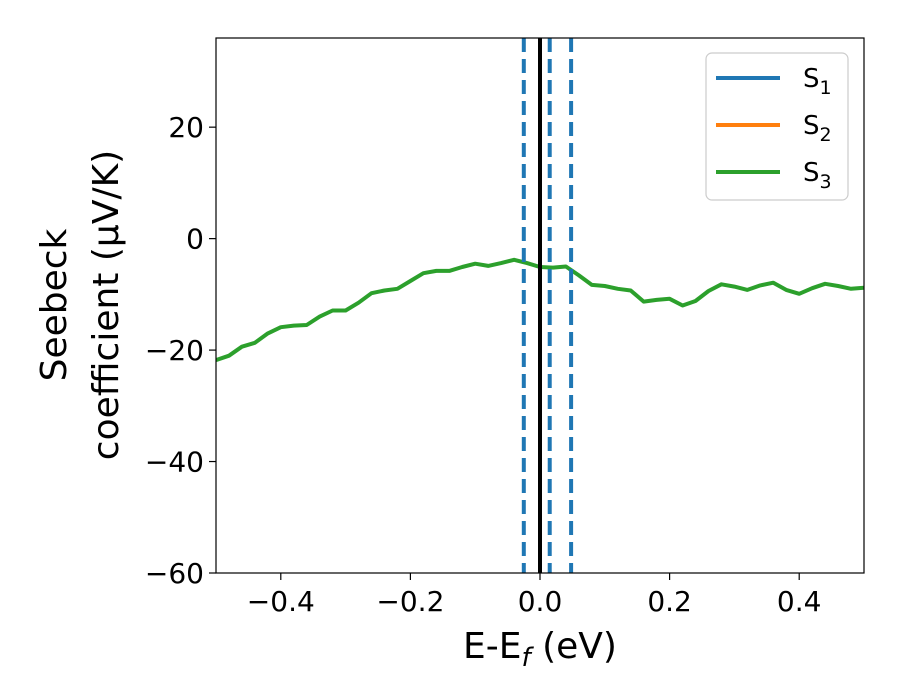 This screenshot has width=900, height=700. Describe the element at coordinates (777, 126) in the screenshot. I see `legend: S1 S2 S3` at that location.